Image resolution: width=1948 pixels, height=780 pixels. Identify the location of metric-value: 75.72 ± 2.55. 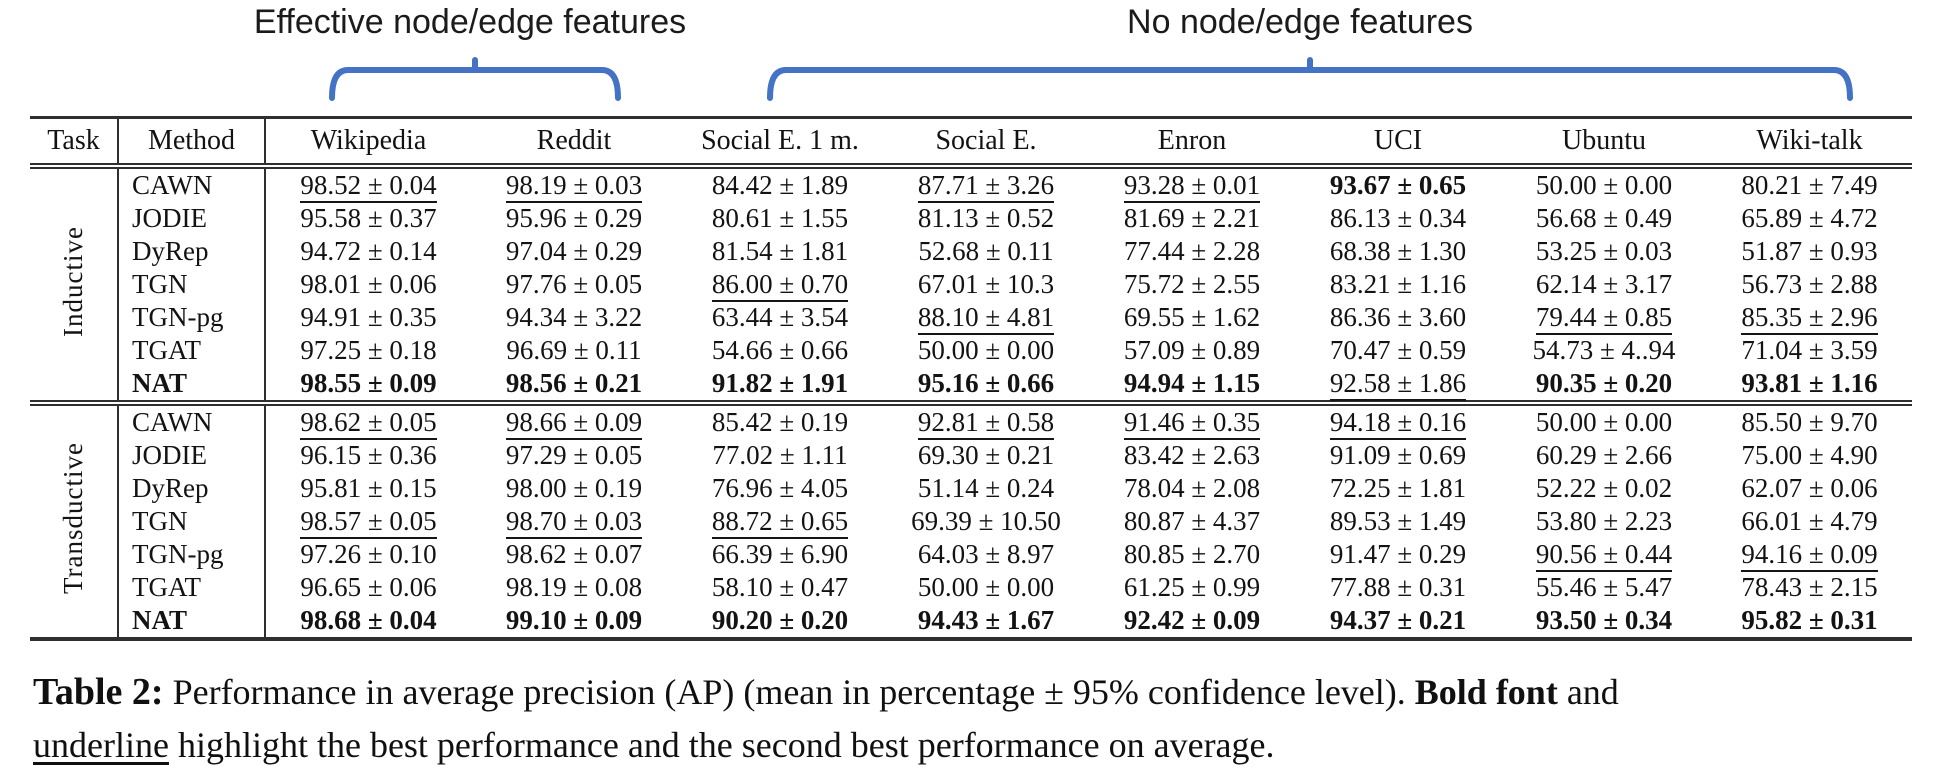
(1192, 284).